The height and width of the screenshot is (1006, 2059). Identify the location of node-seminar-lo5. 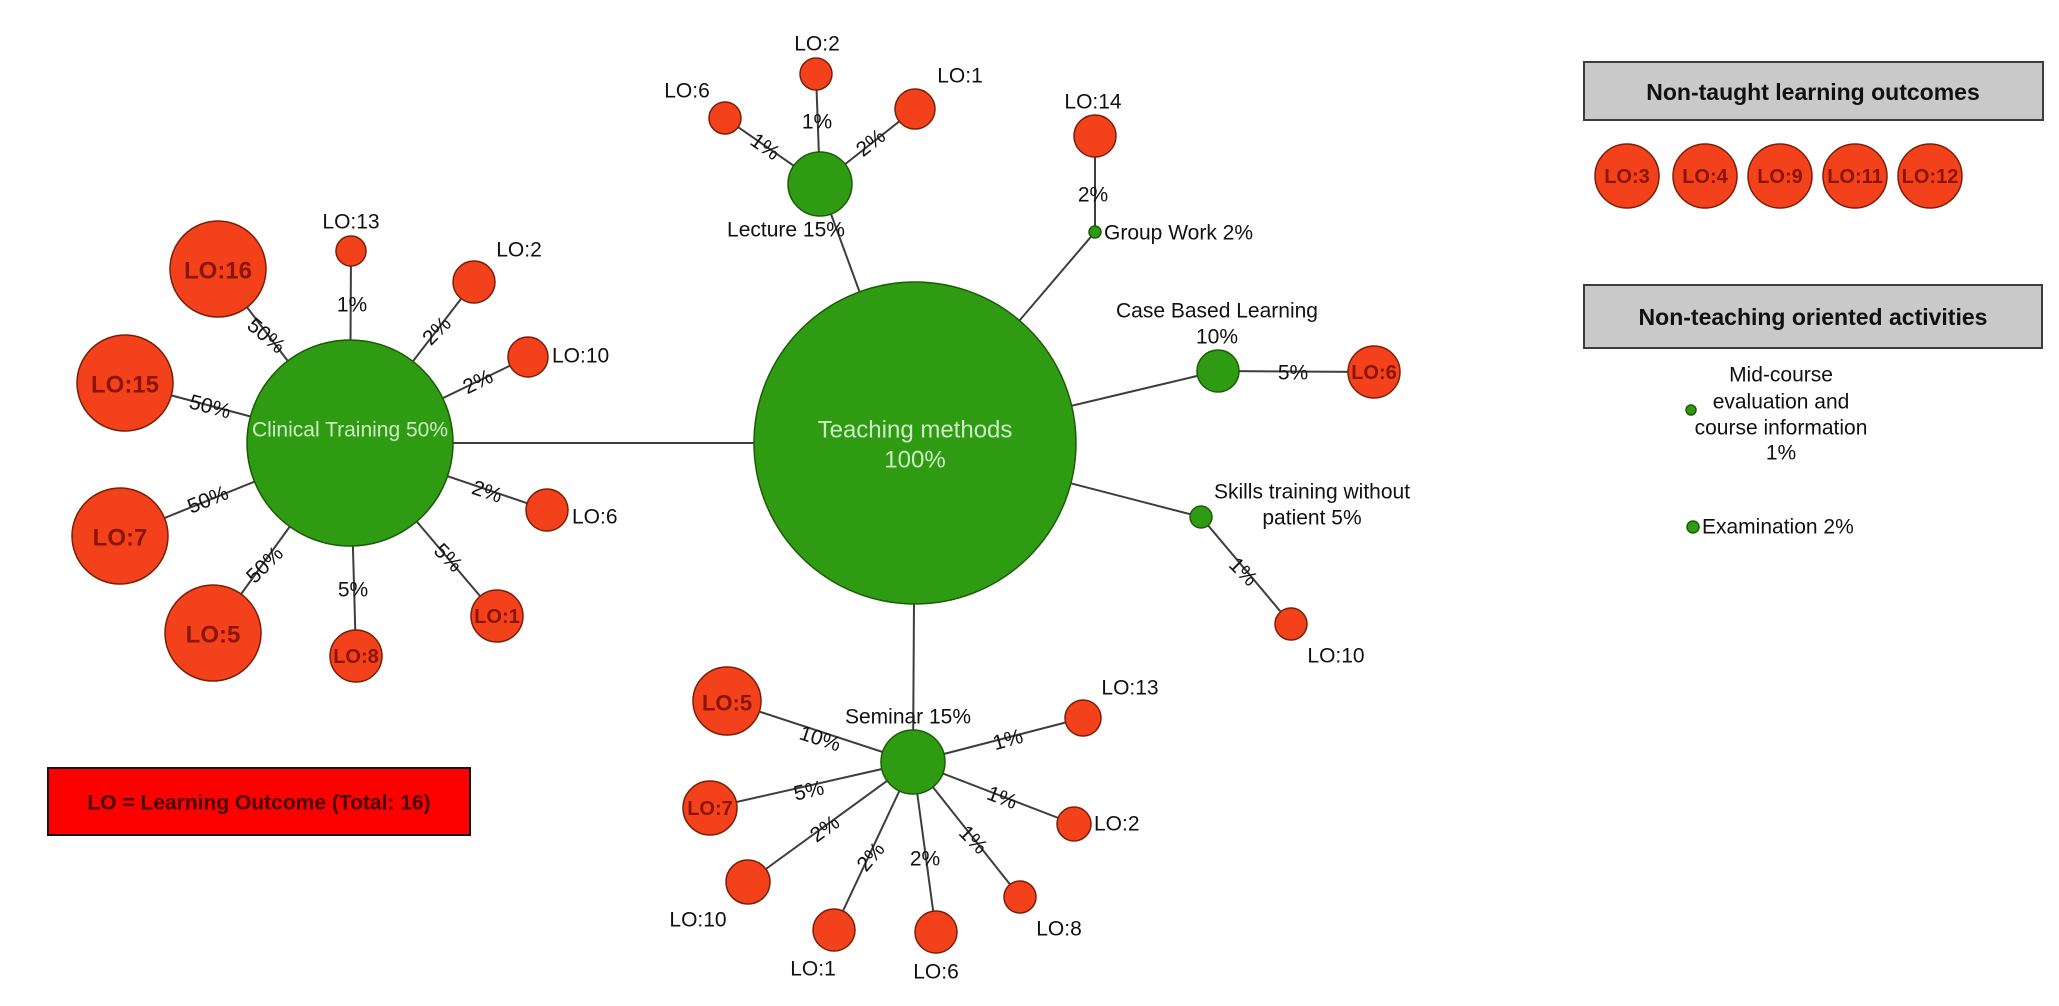
(727, 701).